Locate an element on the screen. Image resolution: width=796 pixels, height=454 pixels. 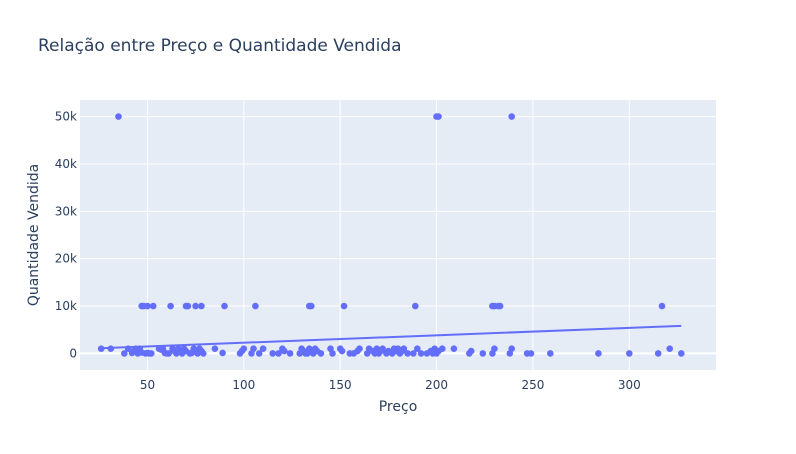
chart-title: Relação entre Preço e Quantidade Vendida is located at coordinates (220, 46).